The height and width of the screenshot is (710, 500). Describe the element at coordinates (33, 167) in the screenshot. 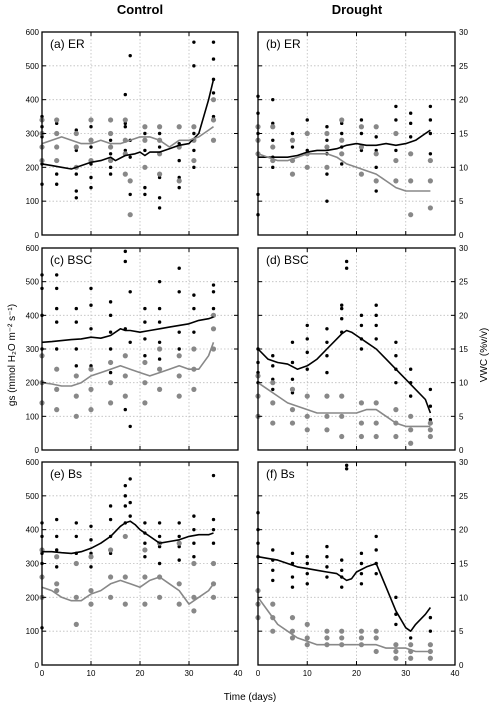

I see `y-tick-label: 200` at that location.